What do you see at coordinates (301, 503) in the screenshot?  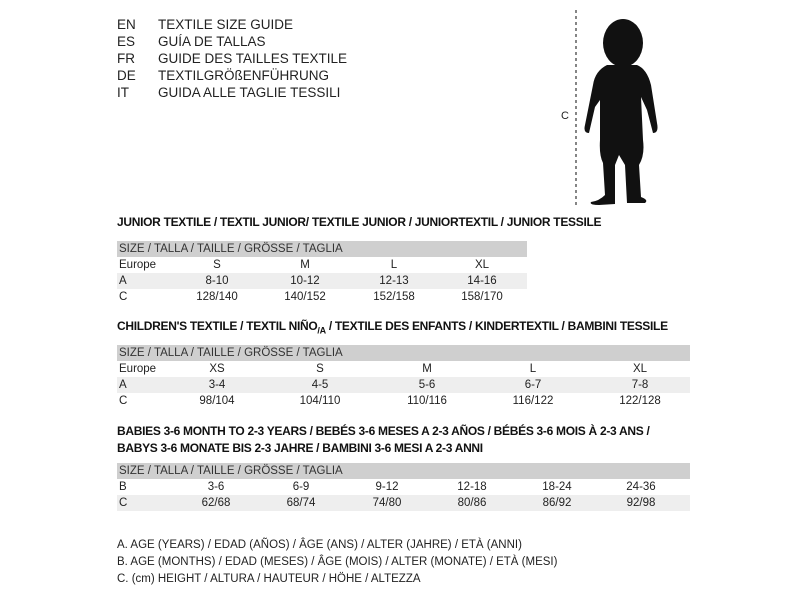 I see `table-cell: 68/74` at bounding box center [301, 503].